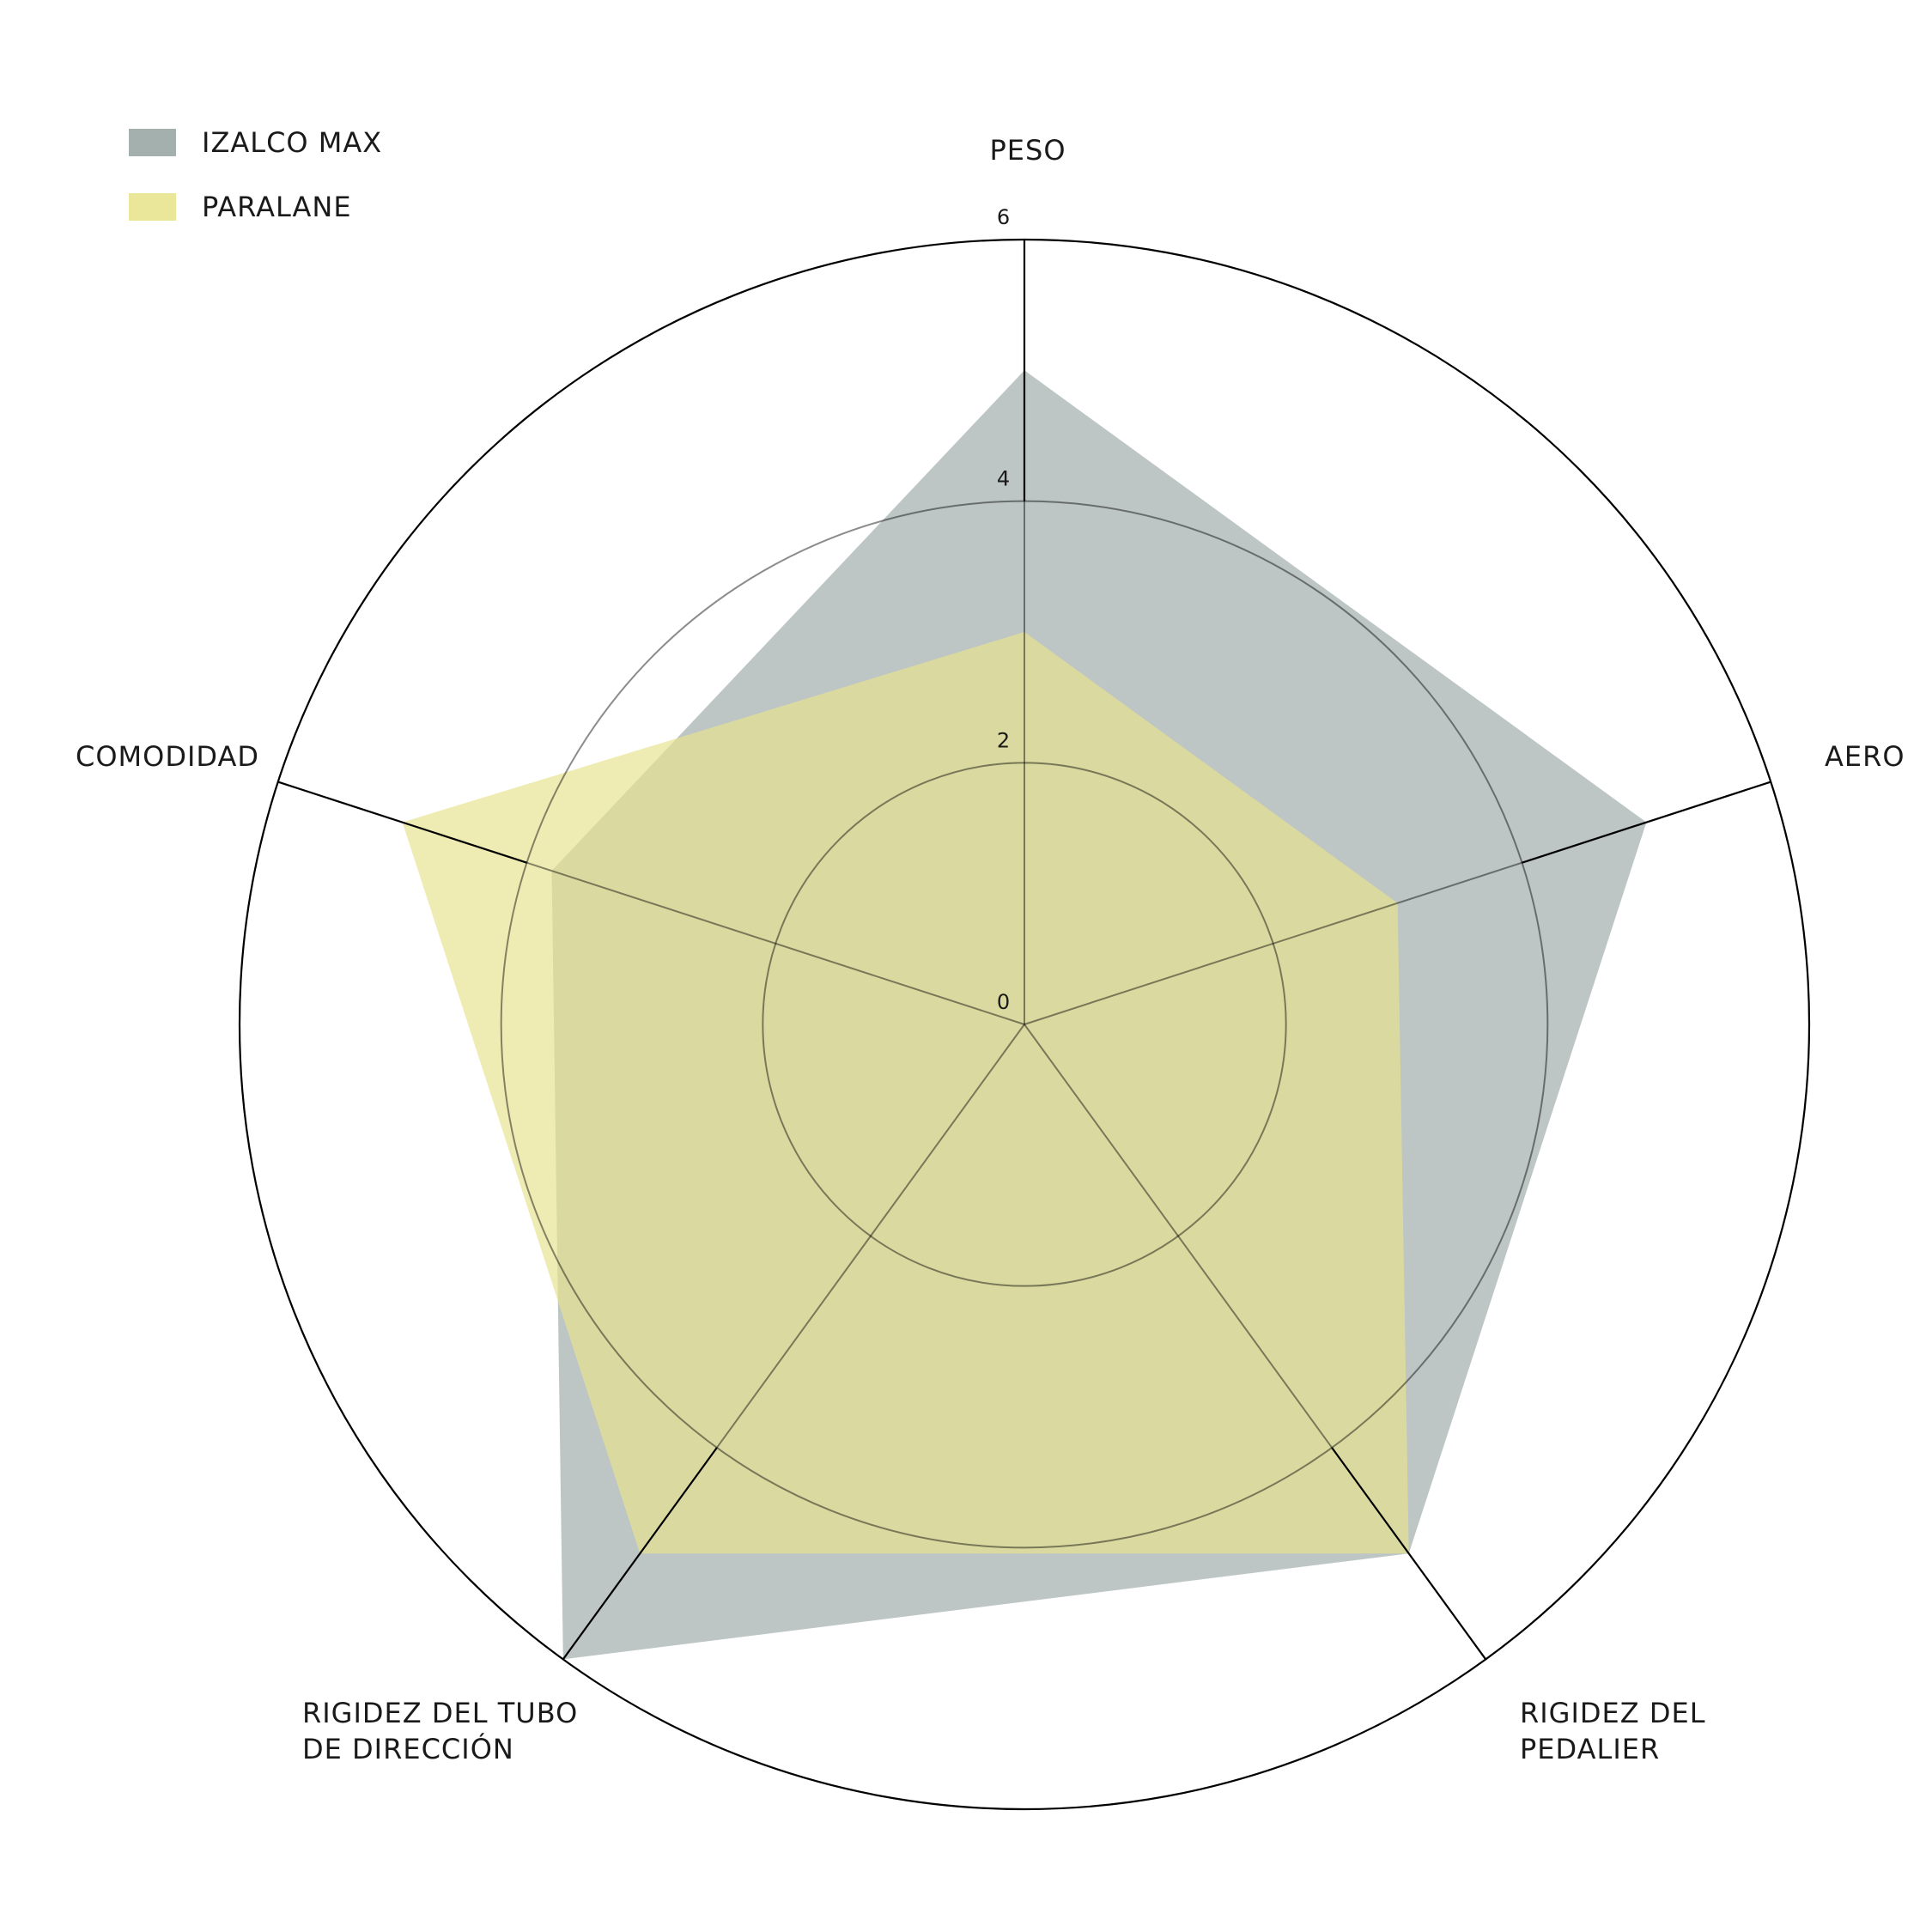 The image size is (1932, 1932). I want to click on legend-label-izalco-max: IZALCO MAX, so click(292, 143).